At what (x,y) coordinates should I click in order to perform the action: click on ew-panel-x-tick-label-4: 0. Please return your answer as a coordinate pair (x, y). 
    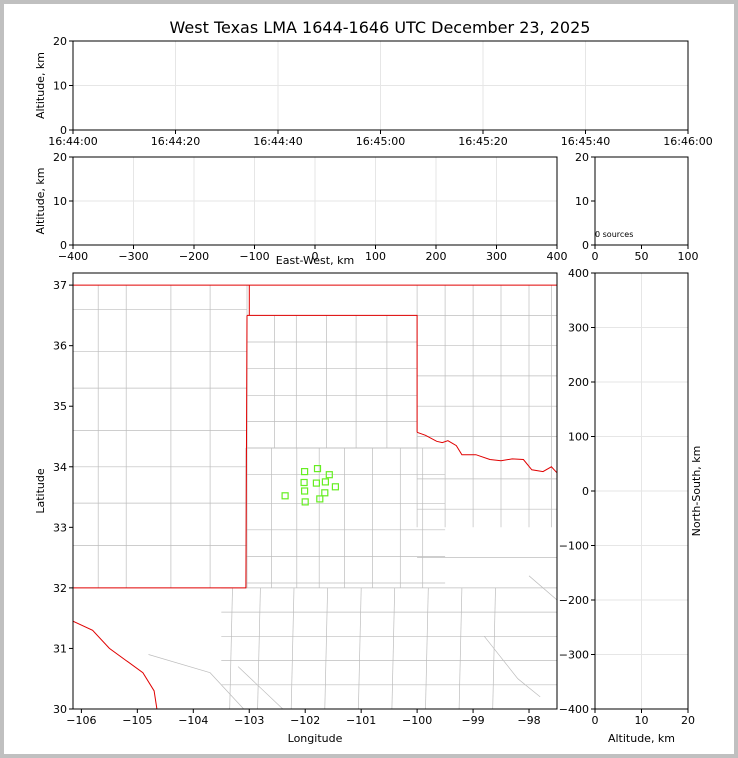
    Looking at the image, I should click on (315, 256).